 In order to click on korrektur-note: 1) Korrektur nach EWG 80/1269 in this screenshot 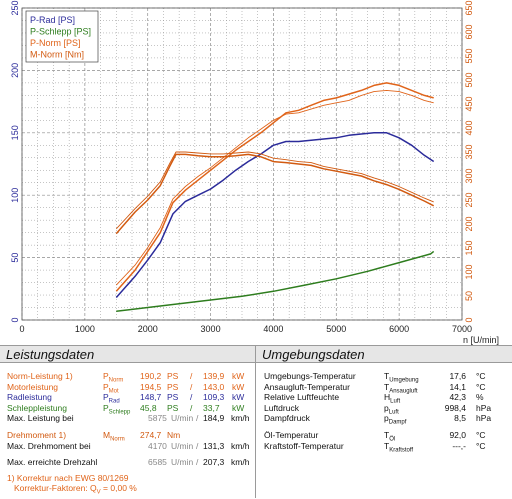, I will do `click(68, 478)`.